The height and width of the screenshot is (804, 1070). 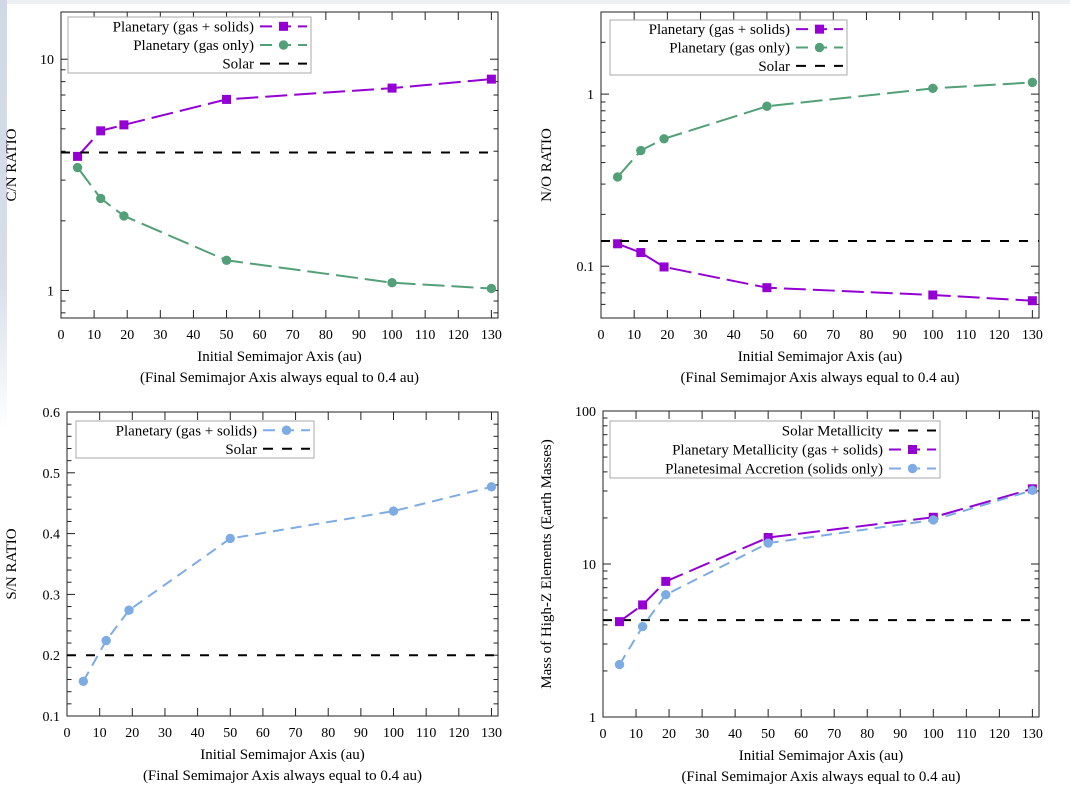 I want to click on y-axis-ticks: 0.11, so click(x=808, y=173).